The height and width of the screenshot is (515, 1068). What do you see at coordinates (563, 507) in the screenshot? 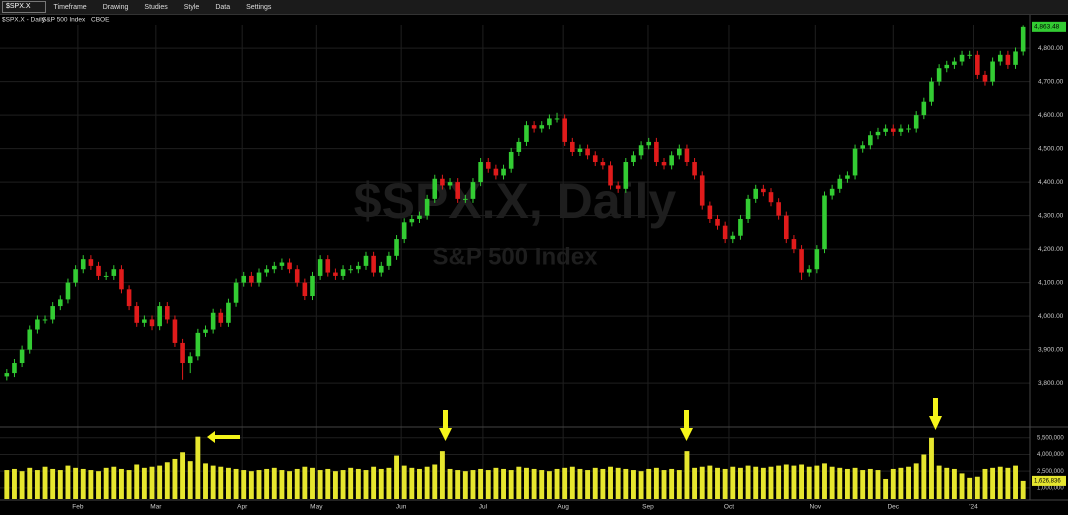
I see `x-tick-label: Aug` at bounding box center [563, 507].